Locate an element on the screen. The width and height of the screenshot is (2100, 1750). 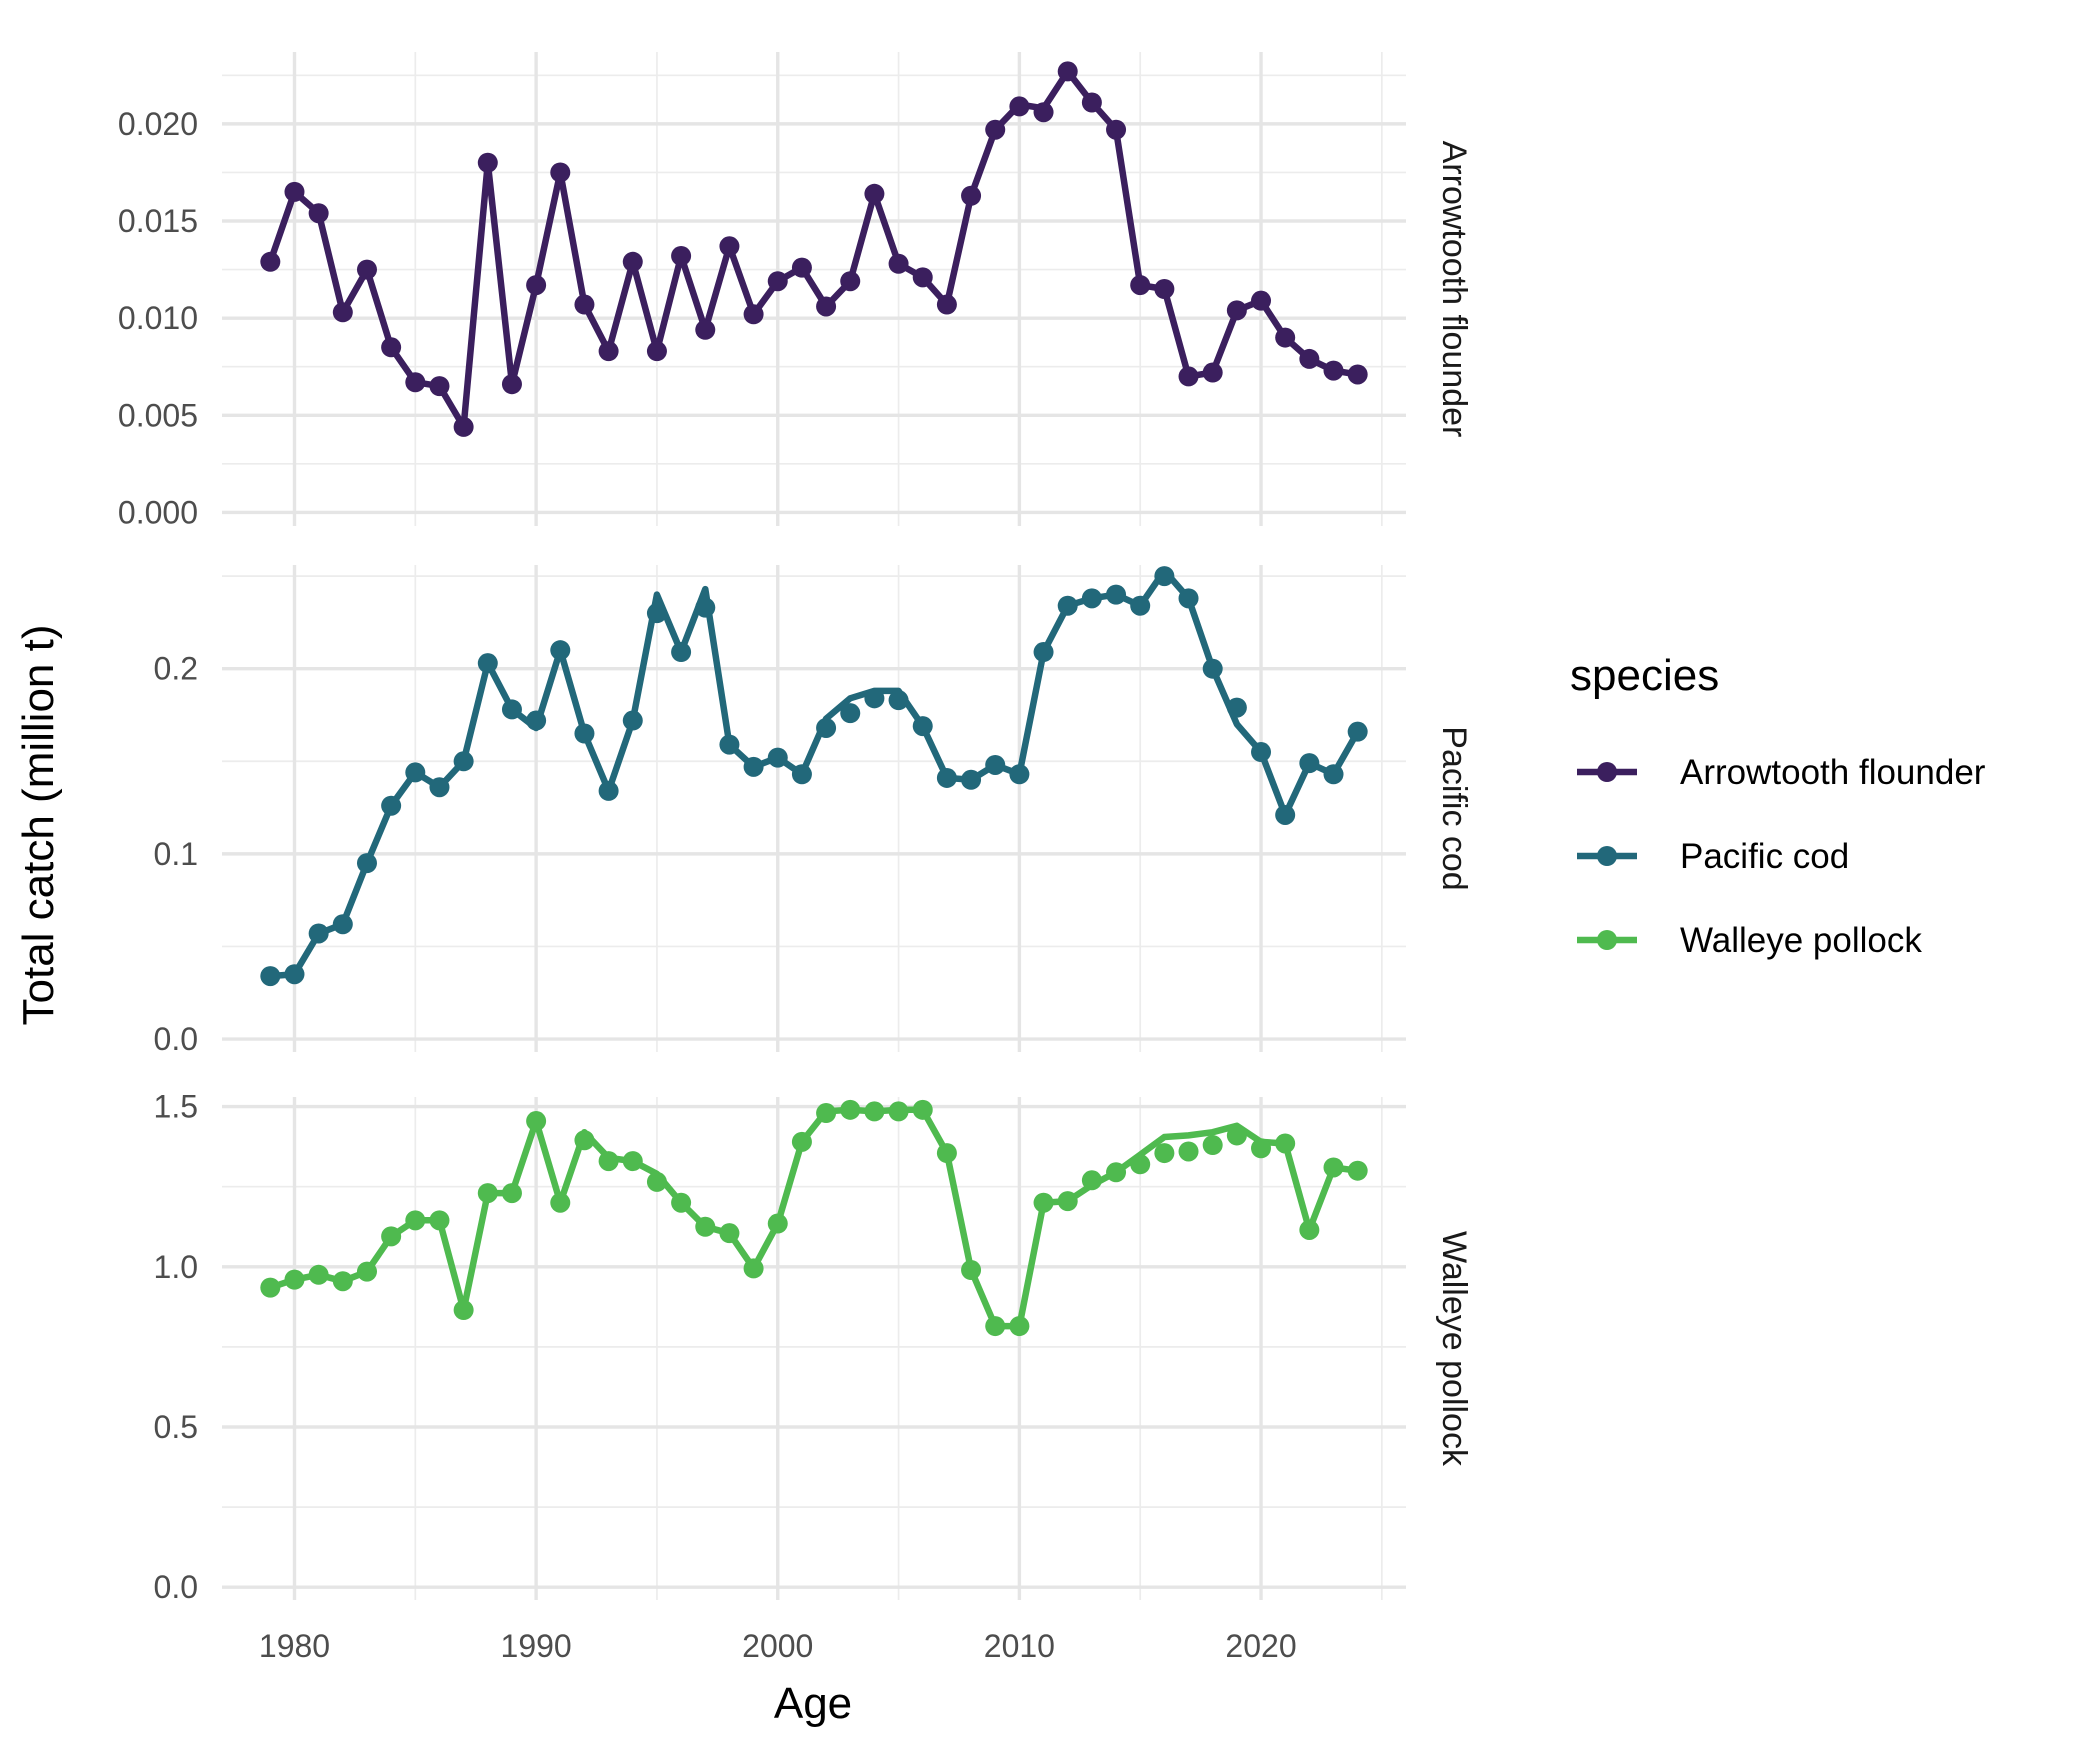
y-tick-label: 1.0 is located at coordinates (176, 1267).